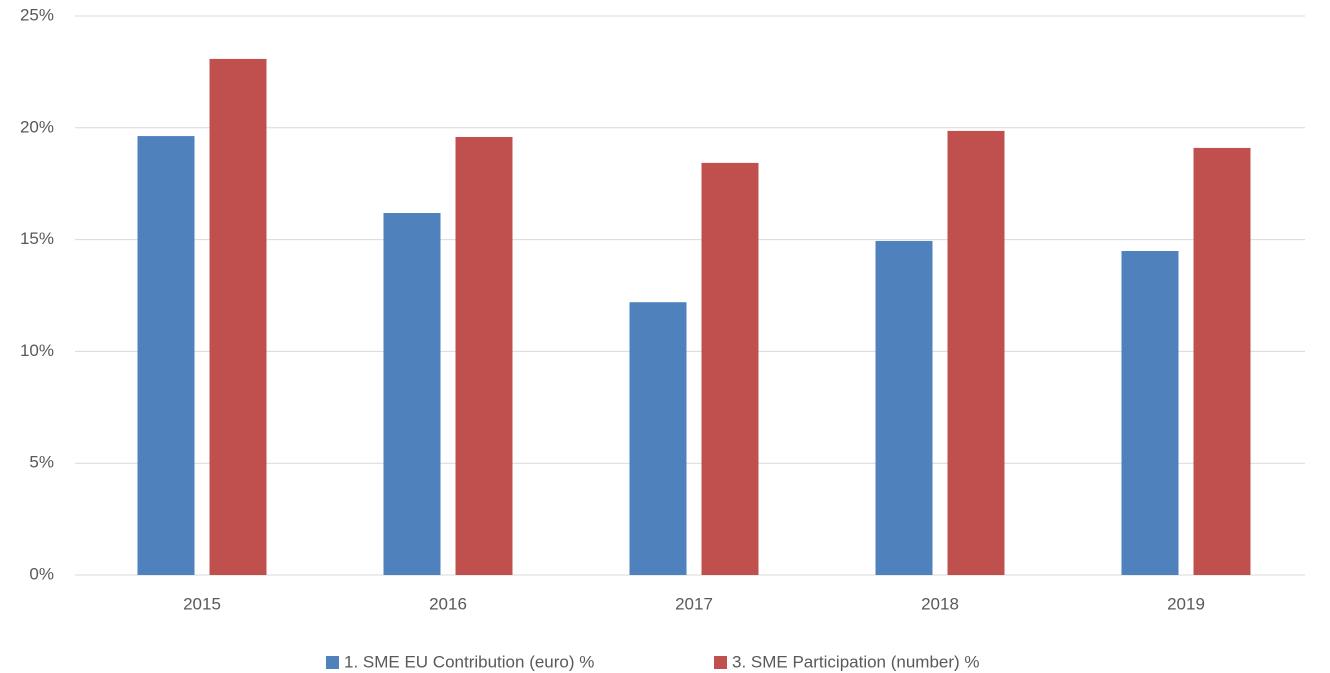  Describe the element at coordinates (41, 573) in the screenshot. I see `y-tick-label: 0%` at that location.